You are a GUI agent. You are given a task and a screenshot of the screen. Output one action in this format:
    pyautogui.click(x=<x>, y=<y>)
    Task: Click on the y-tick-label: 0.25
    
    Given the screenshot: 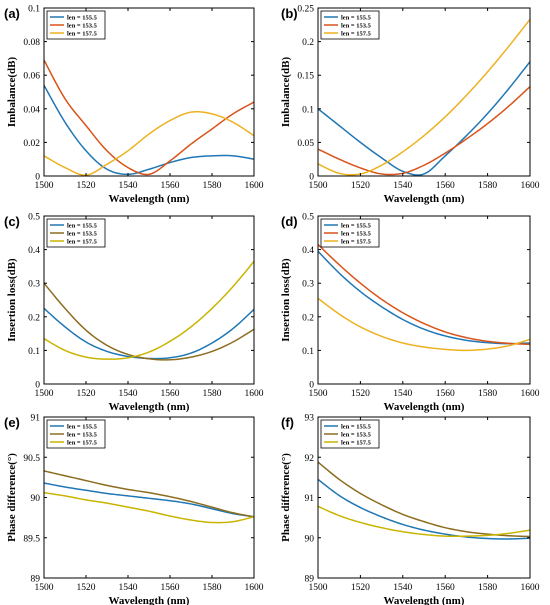 What is the action you would take?
    pyautogui.click(x=305, y=10)
    